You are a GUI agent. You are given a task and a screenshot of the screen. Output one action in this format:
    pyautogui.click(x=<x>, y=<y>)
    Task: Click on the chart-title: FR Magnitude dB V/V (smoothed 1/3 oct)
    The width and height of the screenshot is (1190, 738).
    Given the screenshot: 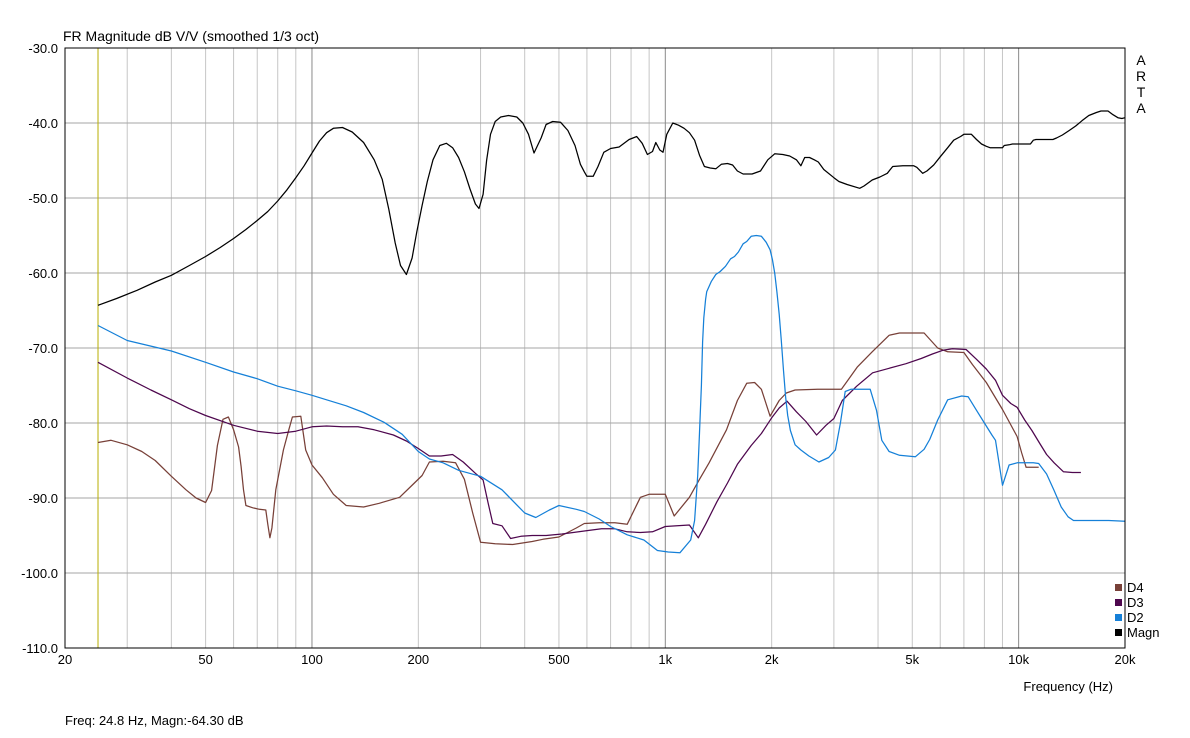 What is the action you would take?
    pyautogui.click(x=191, y=36)
    